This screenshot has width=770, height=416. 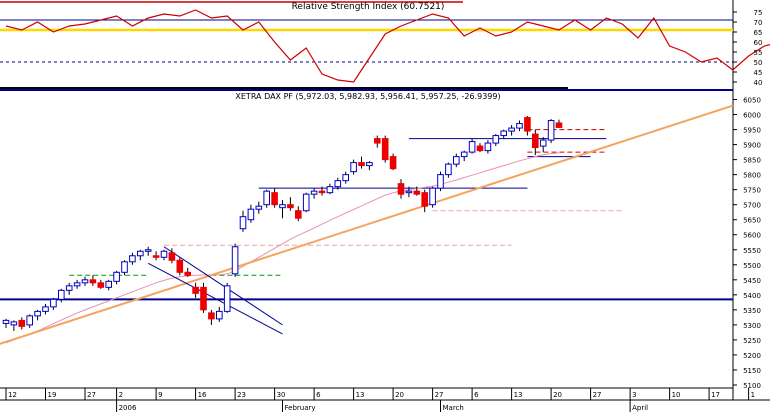 I want to click on price-y-tick-label: 5450, so click(x=752, y=281).